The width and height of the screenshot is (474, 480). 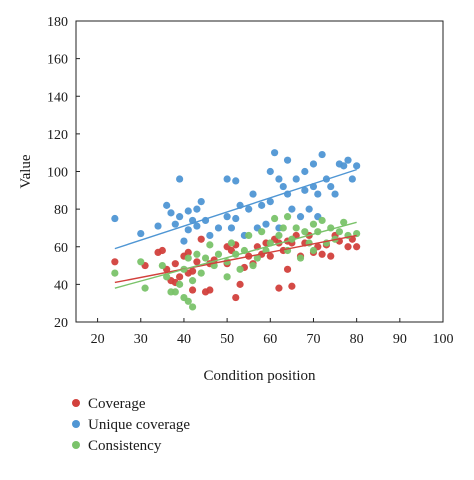 I want to click on x-tick-label: 40, so click(x=184, y=339).